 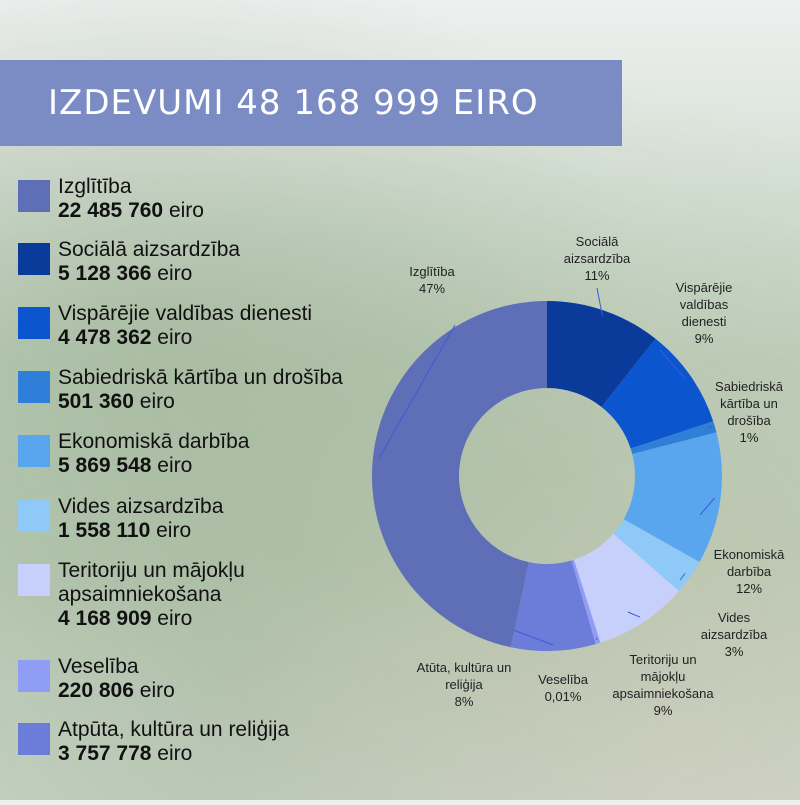 What do you see at coordinates (105, 337) in the screenshot?
I see `legend-amount: 4 478 362` at bounding box center [105, 337].